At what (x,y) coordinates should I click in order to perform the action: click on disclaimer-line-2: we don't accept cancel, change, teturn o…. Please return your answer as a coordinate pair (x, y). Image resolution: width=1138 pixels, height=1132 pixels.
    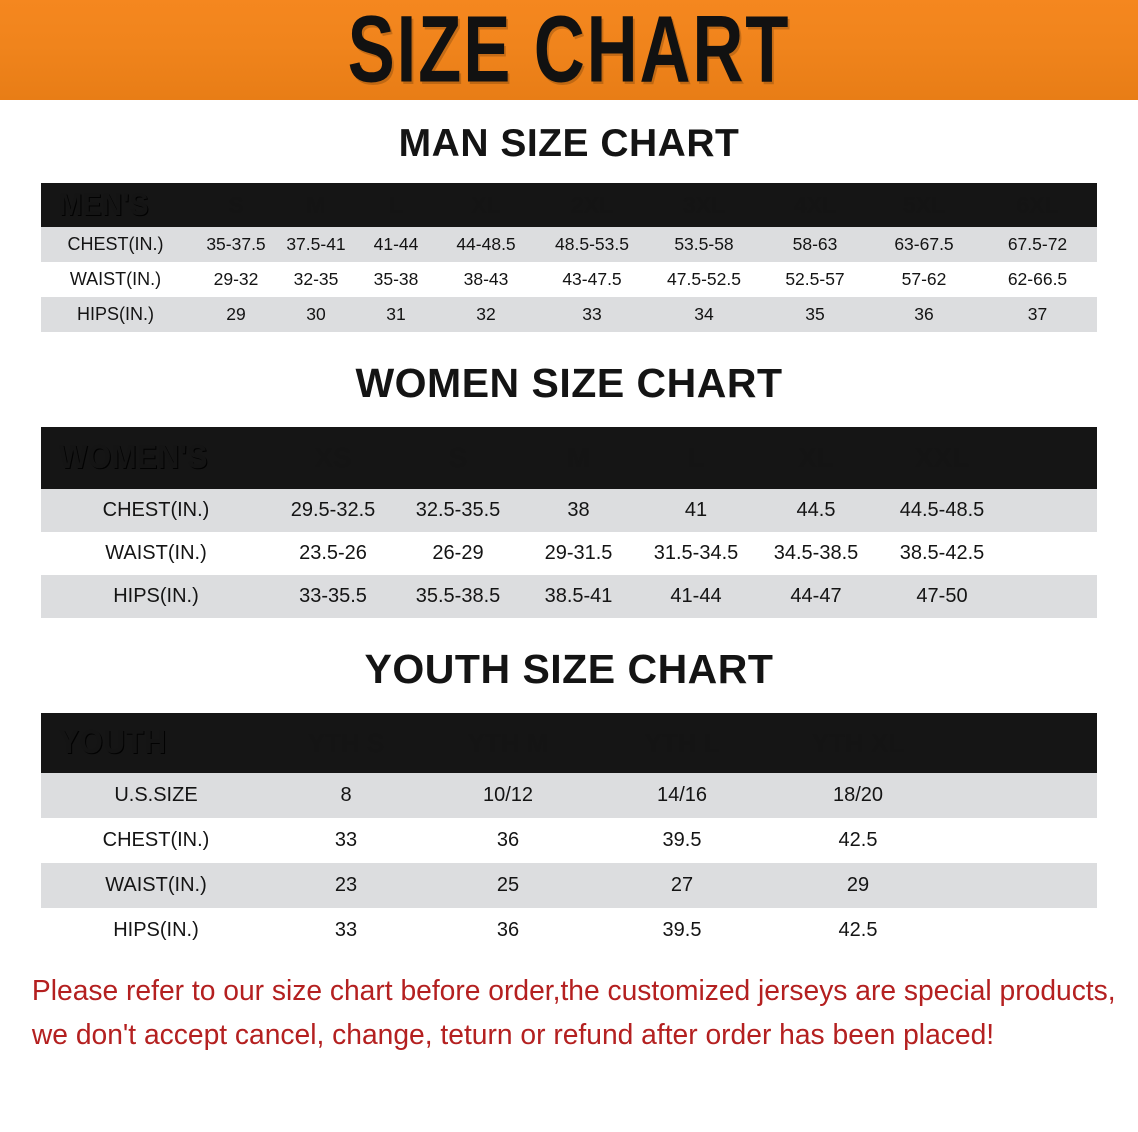
    Looking at the image, I should click on (513, 1035).